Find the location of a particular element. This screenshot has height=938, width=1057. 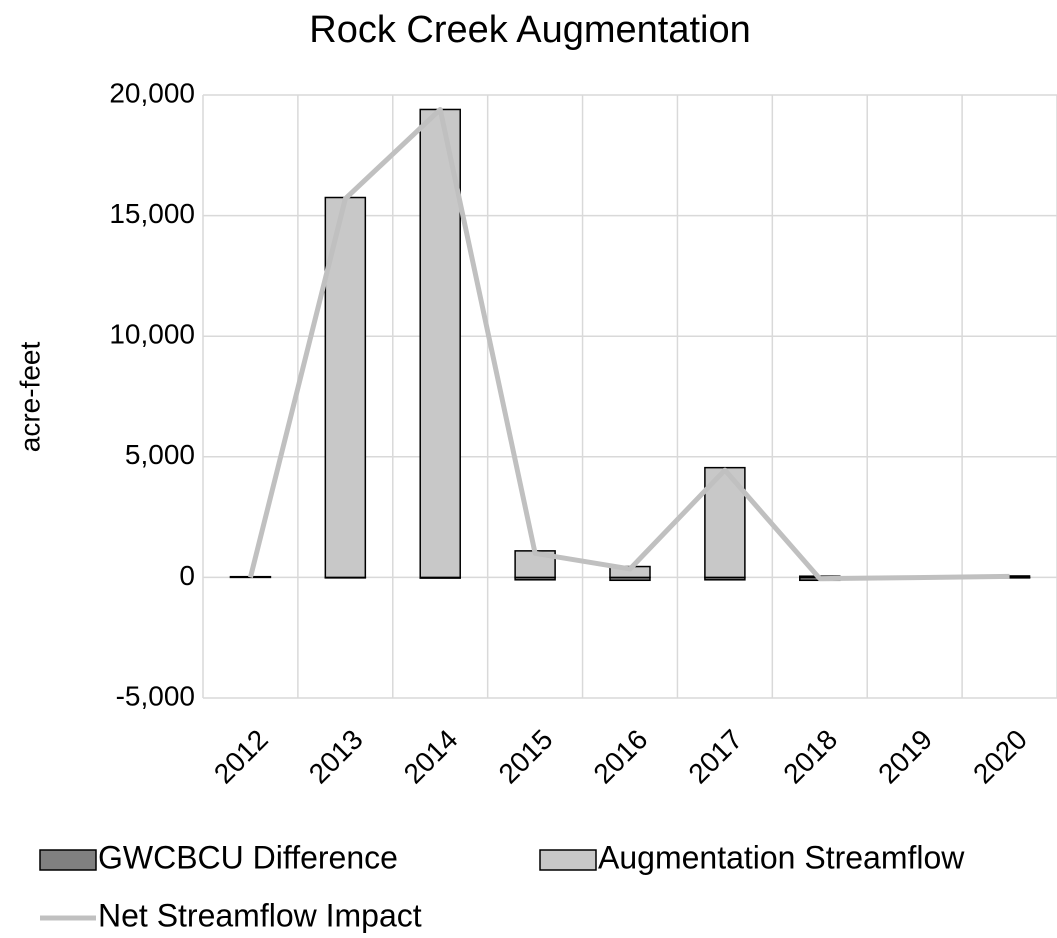

legend-label: Net Streamflow Impact is located at coordinates (260, 915).